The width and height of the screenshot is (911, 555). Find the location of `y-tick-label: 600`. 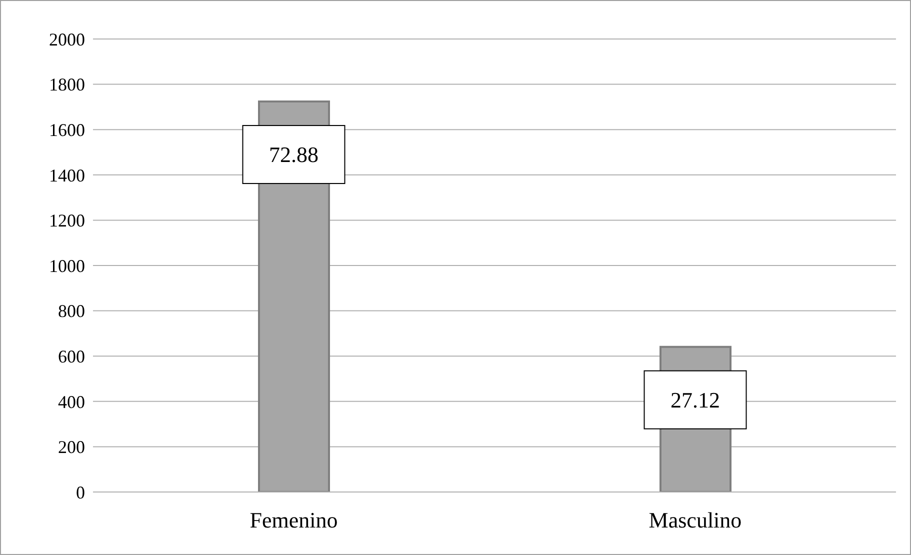

y-tick-label: 600 is located at coordinates (71, 356).